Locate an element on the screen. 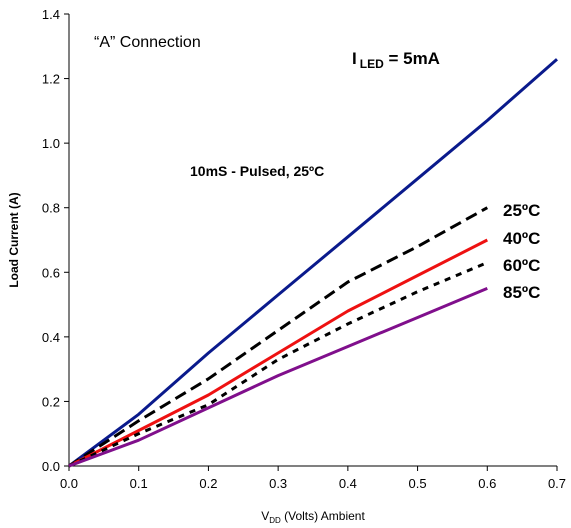 This screenshot has width=571, height=528. series-label-40c: 40ºC is located at coordinates (521, 238).